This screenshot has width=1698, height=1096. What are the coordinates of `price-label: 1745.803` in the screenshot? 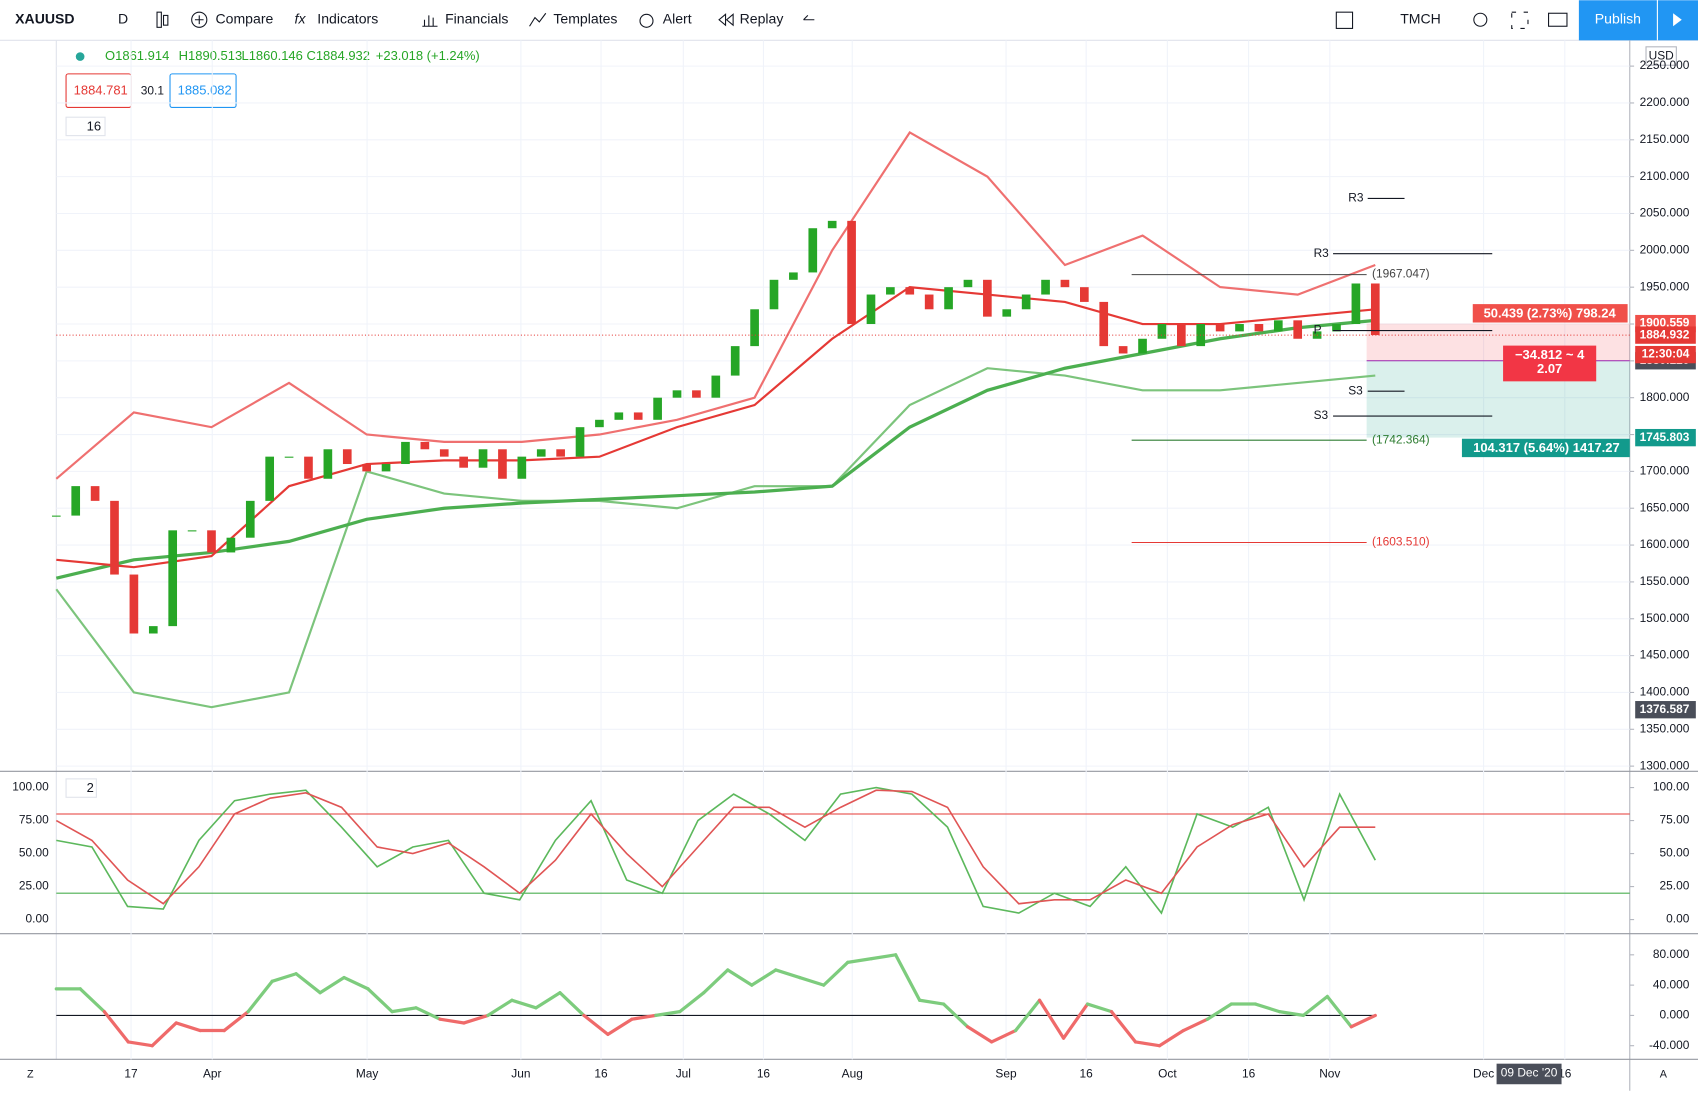 It's located at (1665, 437).